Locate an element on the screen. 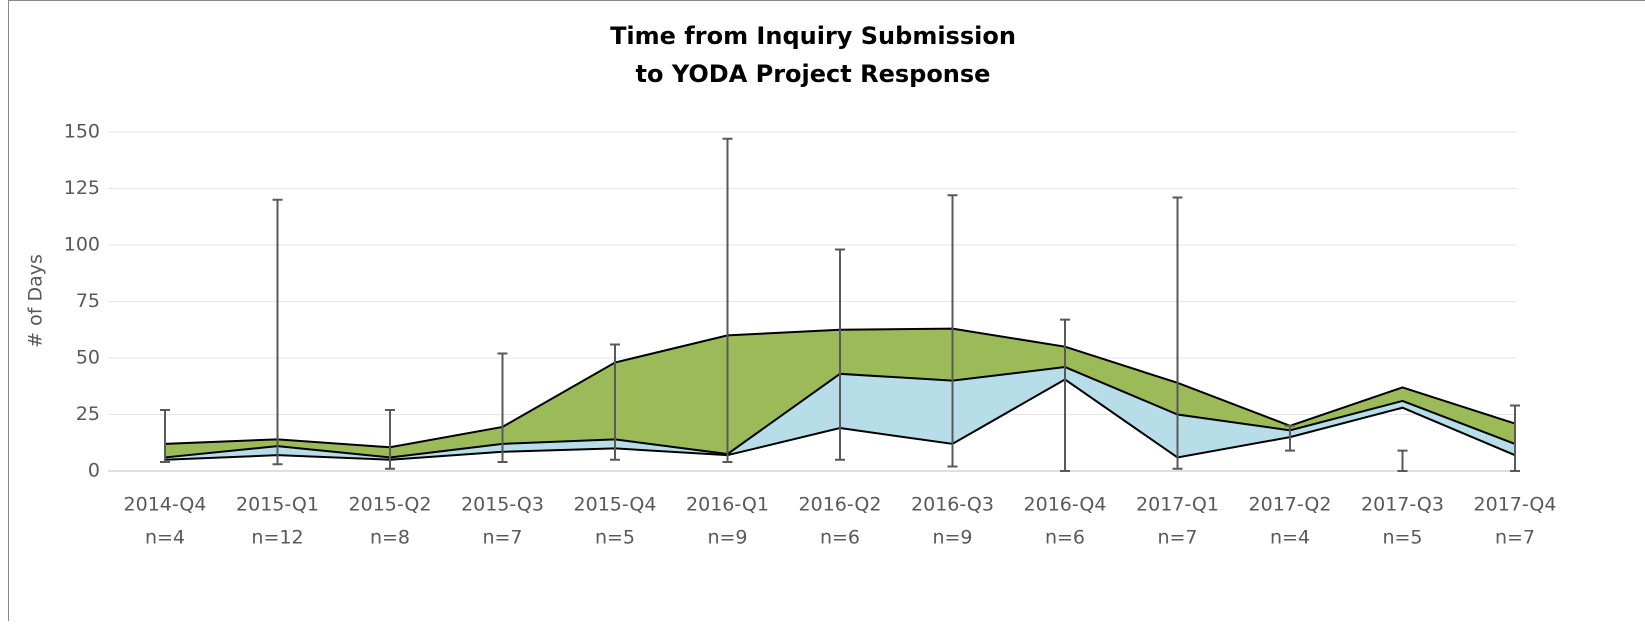  x-tick-label: 2014-Q4 is located at coordinates (165, 505).